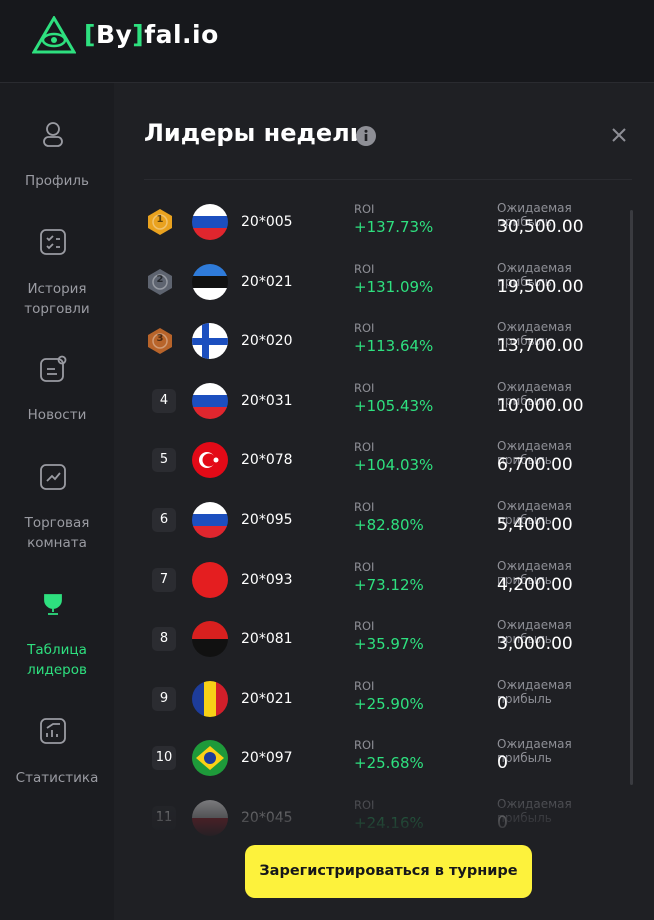 Image resolution: width=654 pixels, height=920 pixels. What do you see at coordinates (394, 286) in the screenshot?
I see `roi-value: +131.09%` at bounding box center [394, 286].